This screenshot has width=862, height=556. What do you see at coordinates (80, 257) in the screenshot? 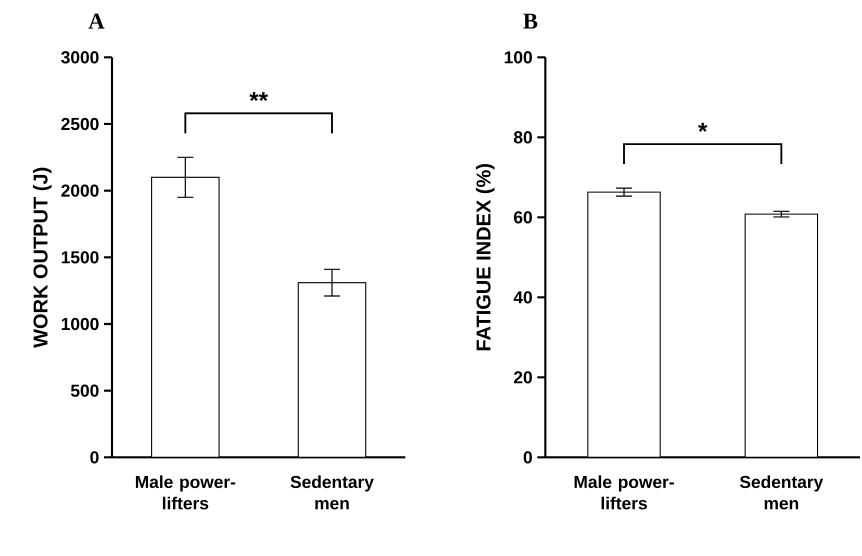
I see `y-tick-label: 1500` at bounding box center [80, 257].